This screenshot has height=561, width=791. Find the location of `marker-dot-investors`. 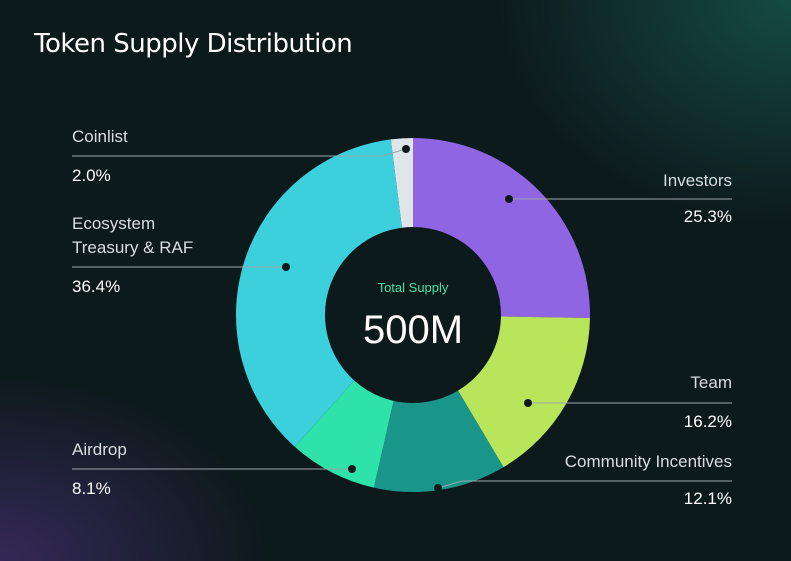

marker-dot-investors is located at coordinates (509, 199).